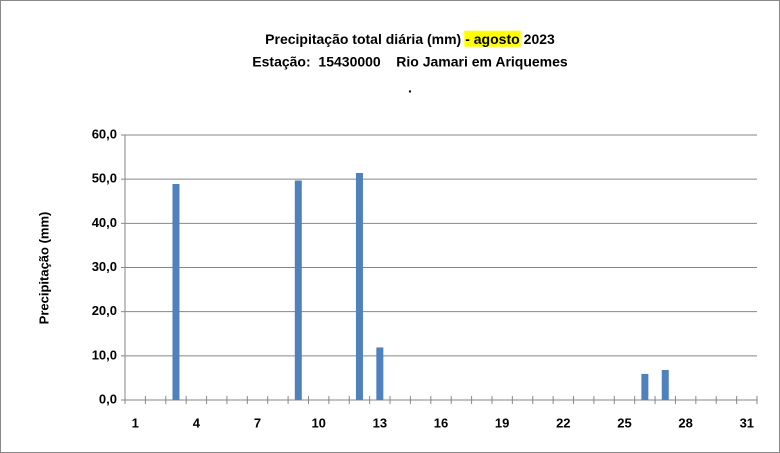 The image size is (780, 453). I want to click on y-tick-label: 30,0, so click(104, 266).